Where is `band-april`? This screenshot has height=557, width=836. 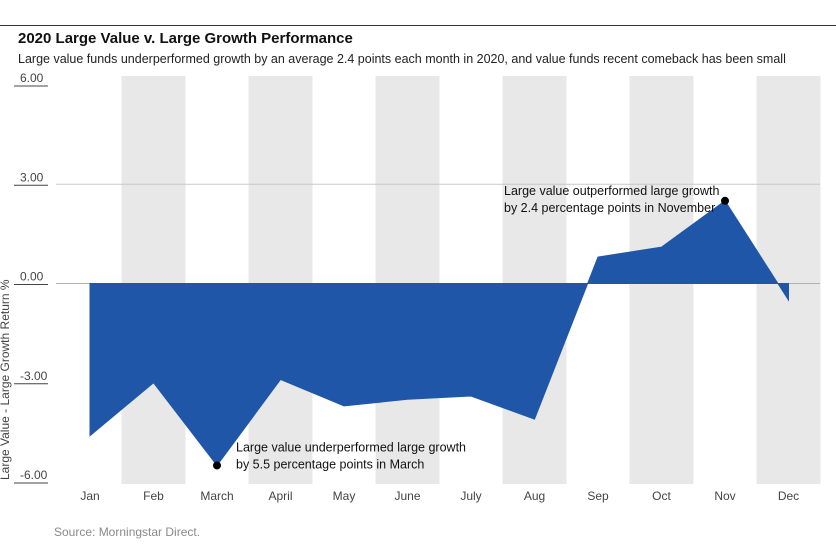 band-april is located at coordinates (280, 280).